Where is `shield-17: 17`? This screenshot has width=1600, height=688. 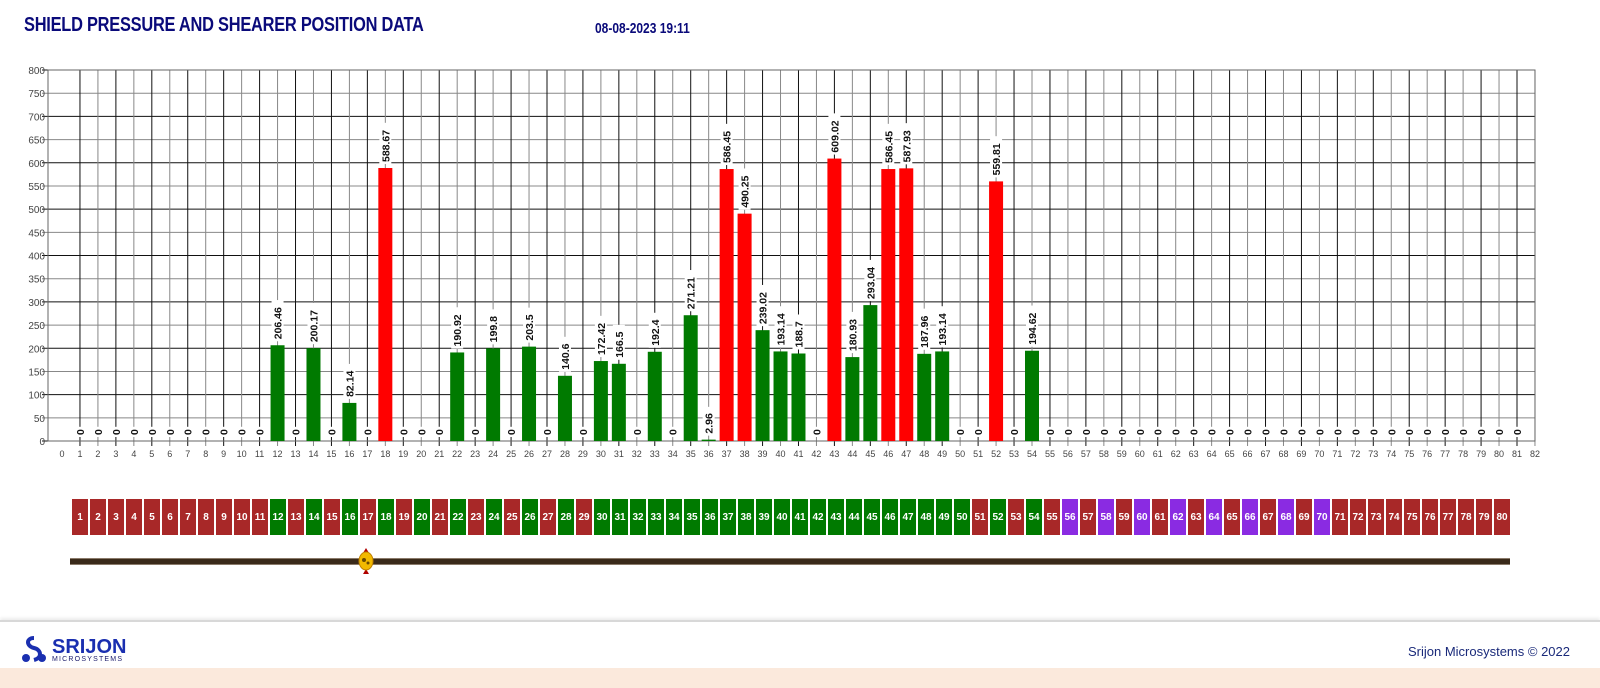
shield-17: 17 is located at coordinates (368, 517).